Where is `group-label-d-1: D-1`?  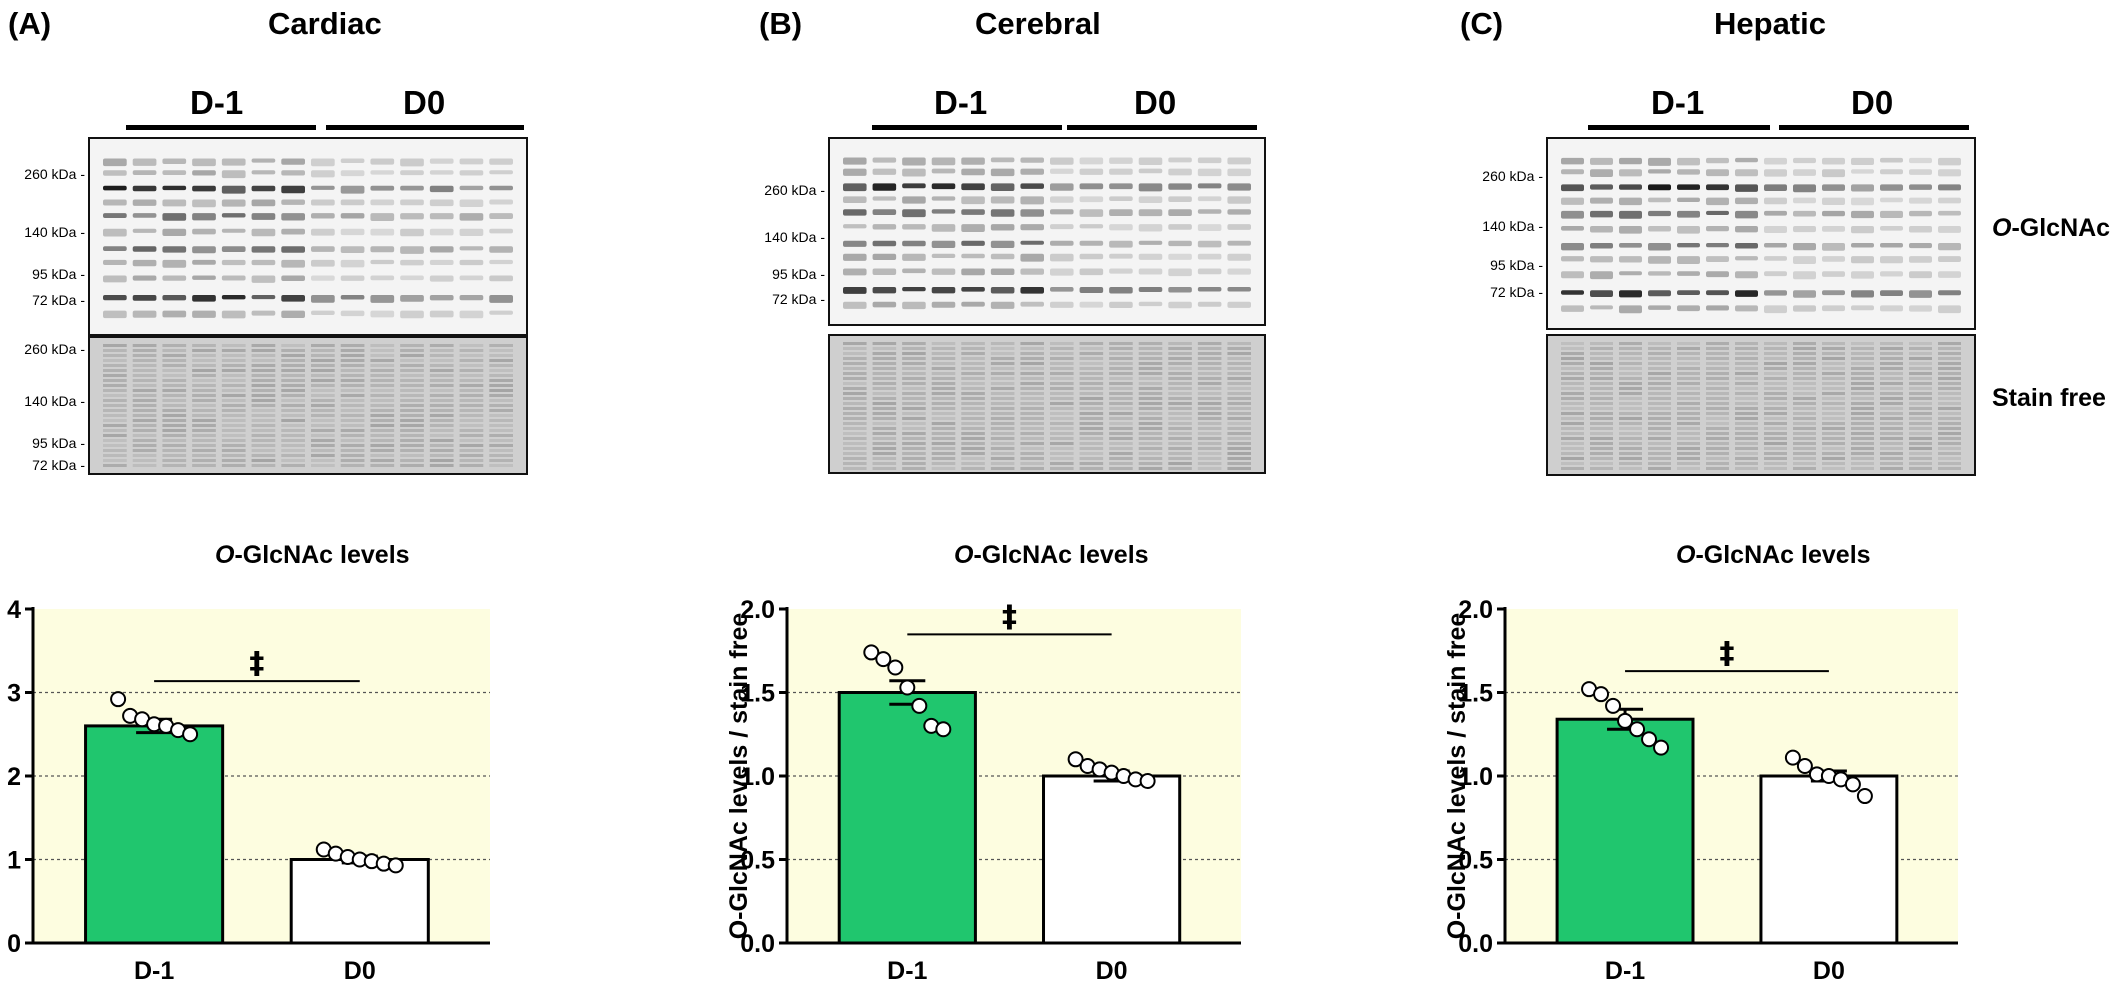
group-label-d-1: D-1 is located at coordinates (217, 102).